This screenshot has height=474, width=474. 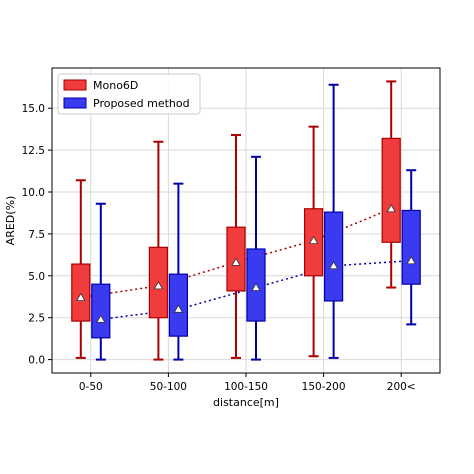 I want to click on y-axis-ticks: 0.0 2.5 5.0 7.5 10.0 12.5 15.0, so click(x=37, y=235).